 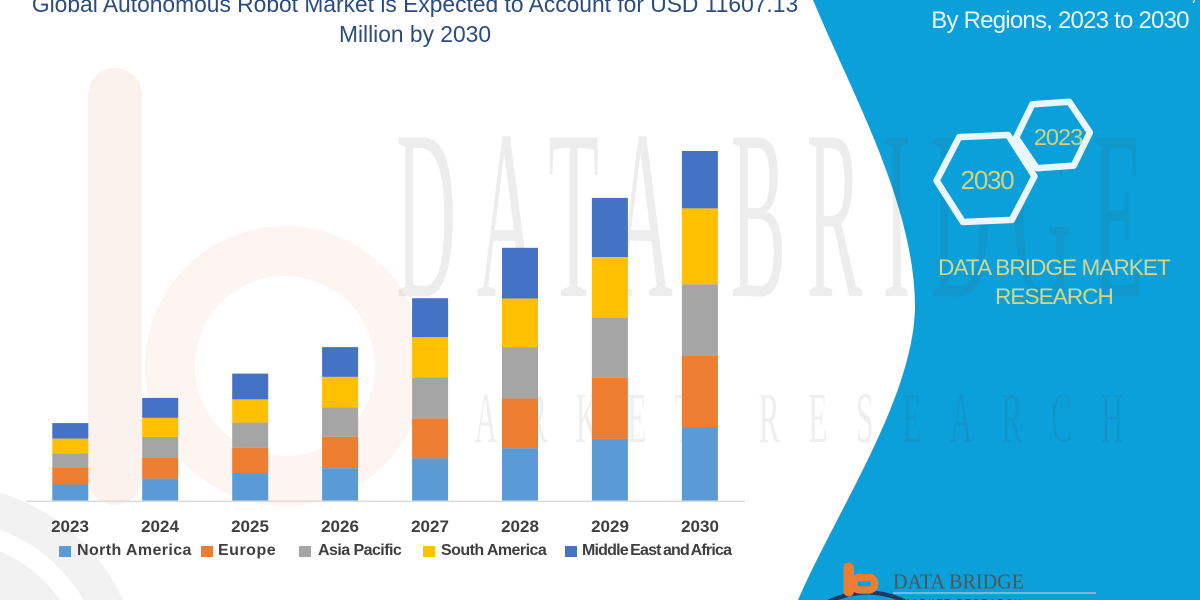 I want to click on svg-text: DATA BRIDGE, so click(x=958, y=582).